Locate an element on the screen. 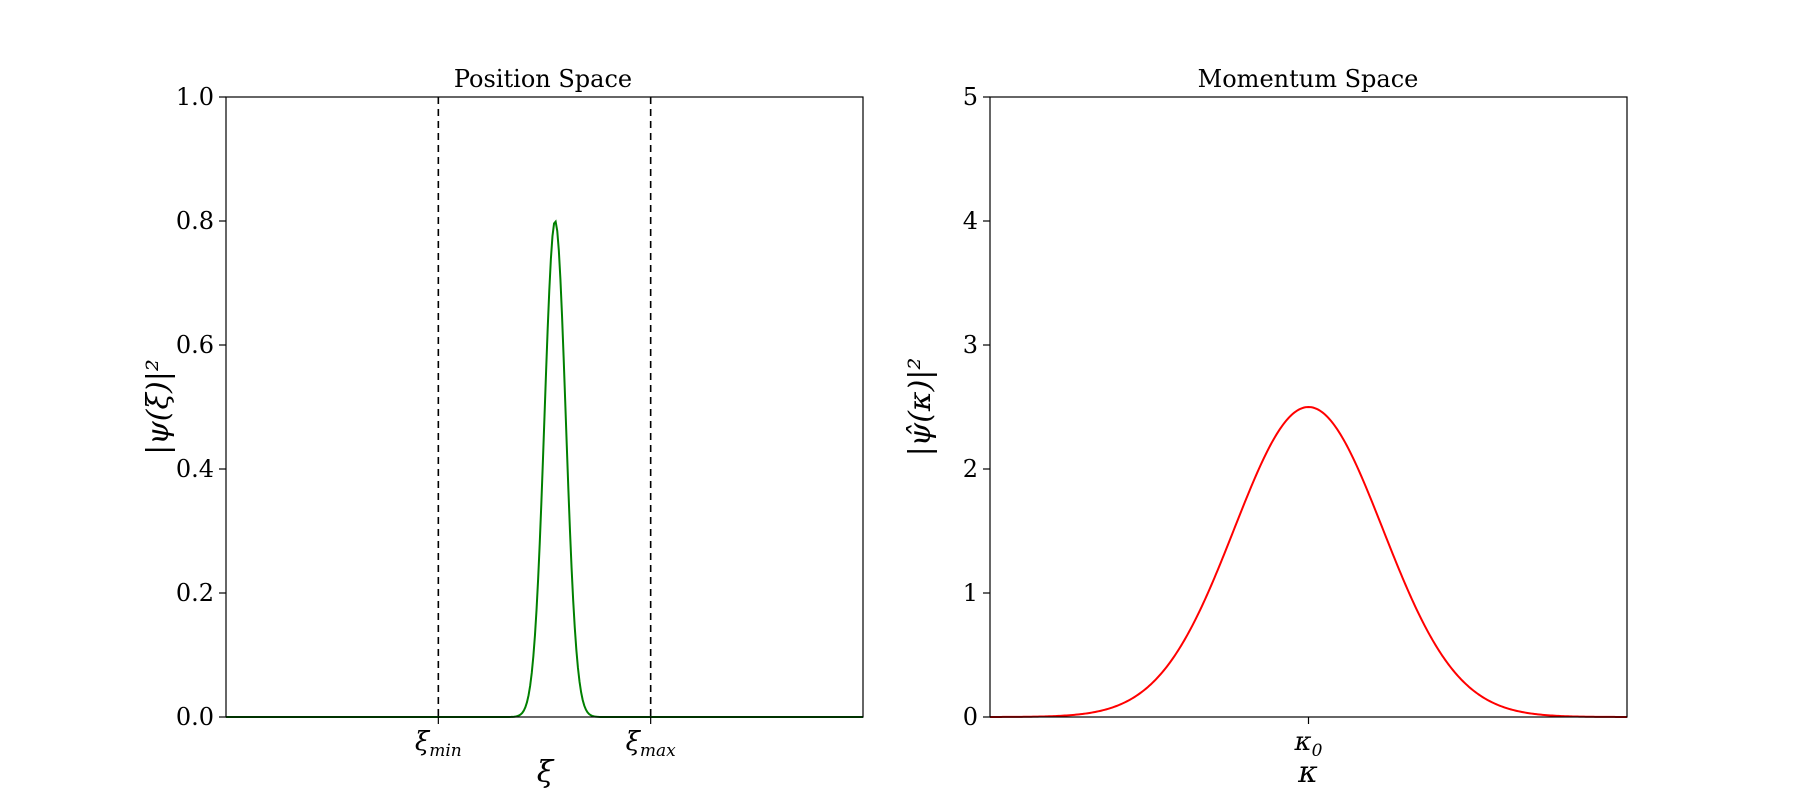  momentum-y-axis-label: |ψ̂(κ)|² is located at coordinates (920, 407).